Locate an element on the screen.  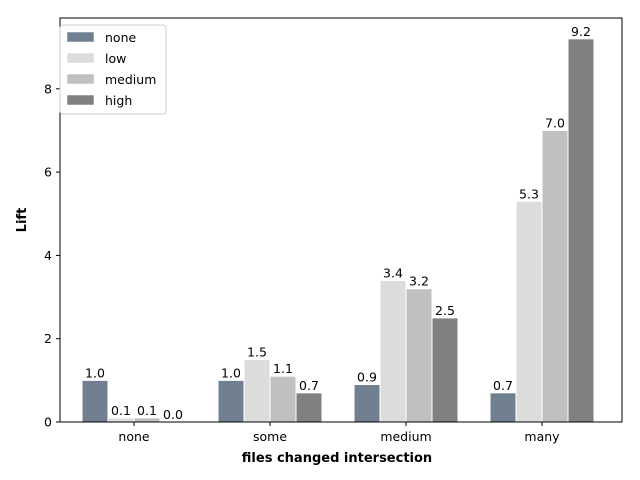
data-label-medium-low: 3.4 is located at coordinates (393, 272).